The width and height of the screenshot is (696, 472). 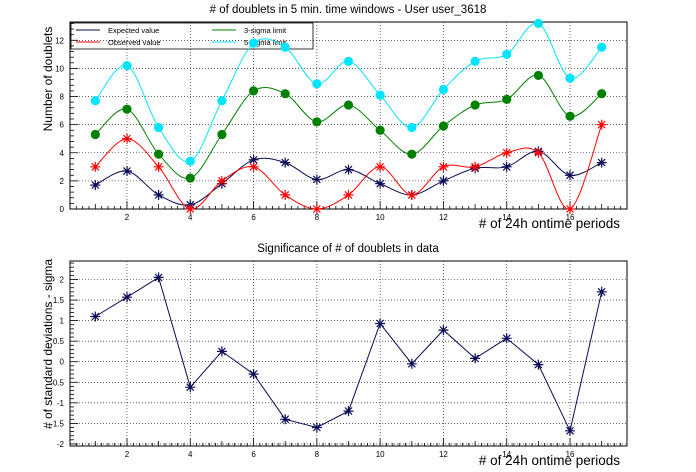 I want to click on bottom-x-axis-label: # of 24h ontime periods, so click(x=549, y=460).